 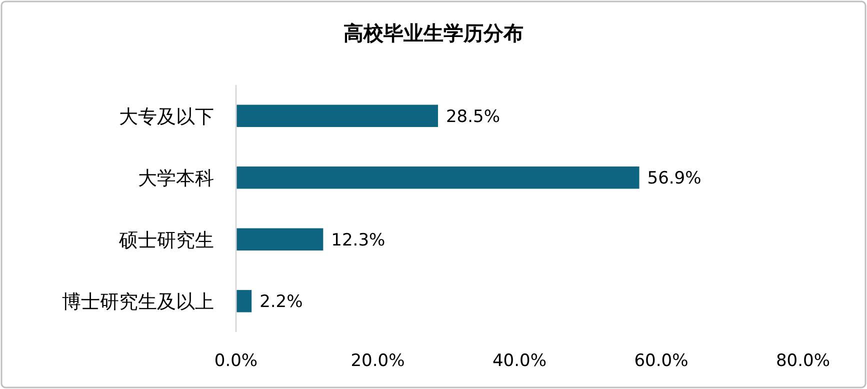 What do you see at coordinates (519, 361) in the screenshot?
I see `x-tick-label: 40.0%` at bounding box center [519, 361].